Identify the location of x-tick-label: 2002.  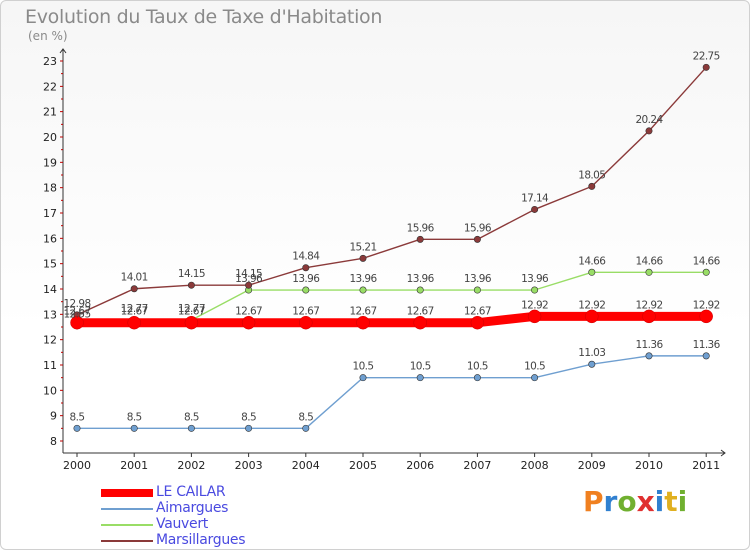
(191, 465).